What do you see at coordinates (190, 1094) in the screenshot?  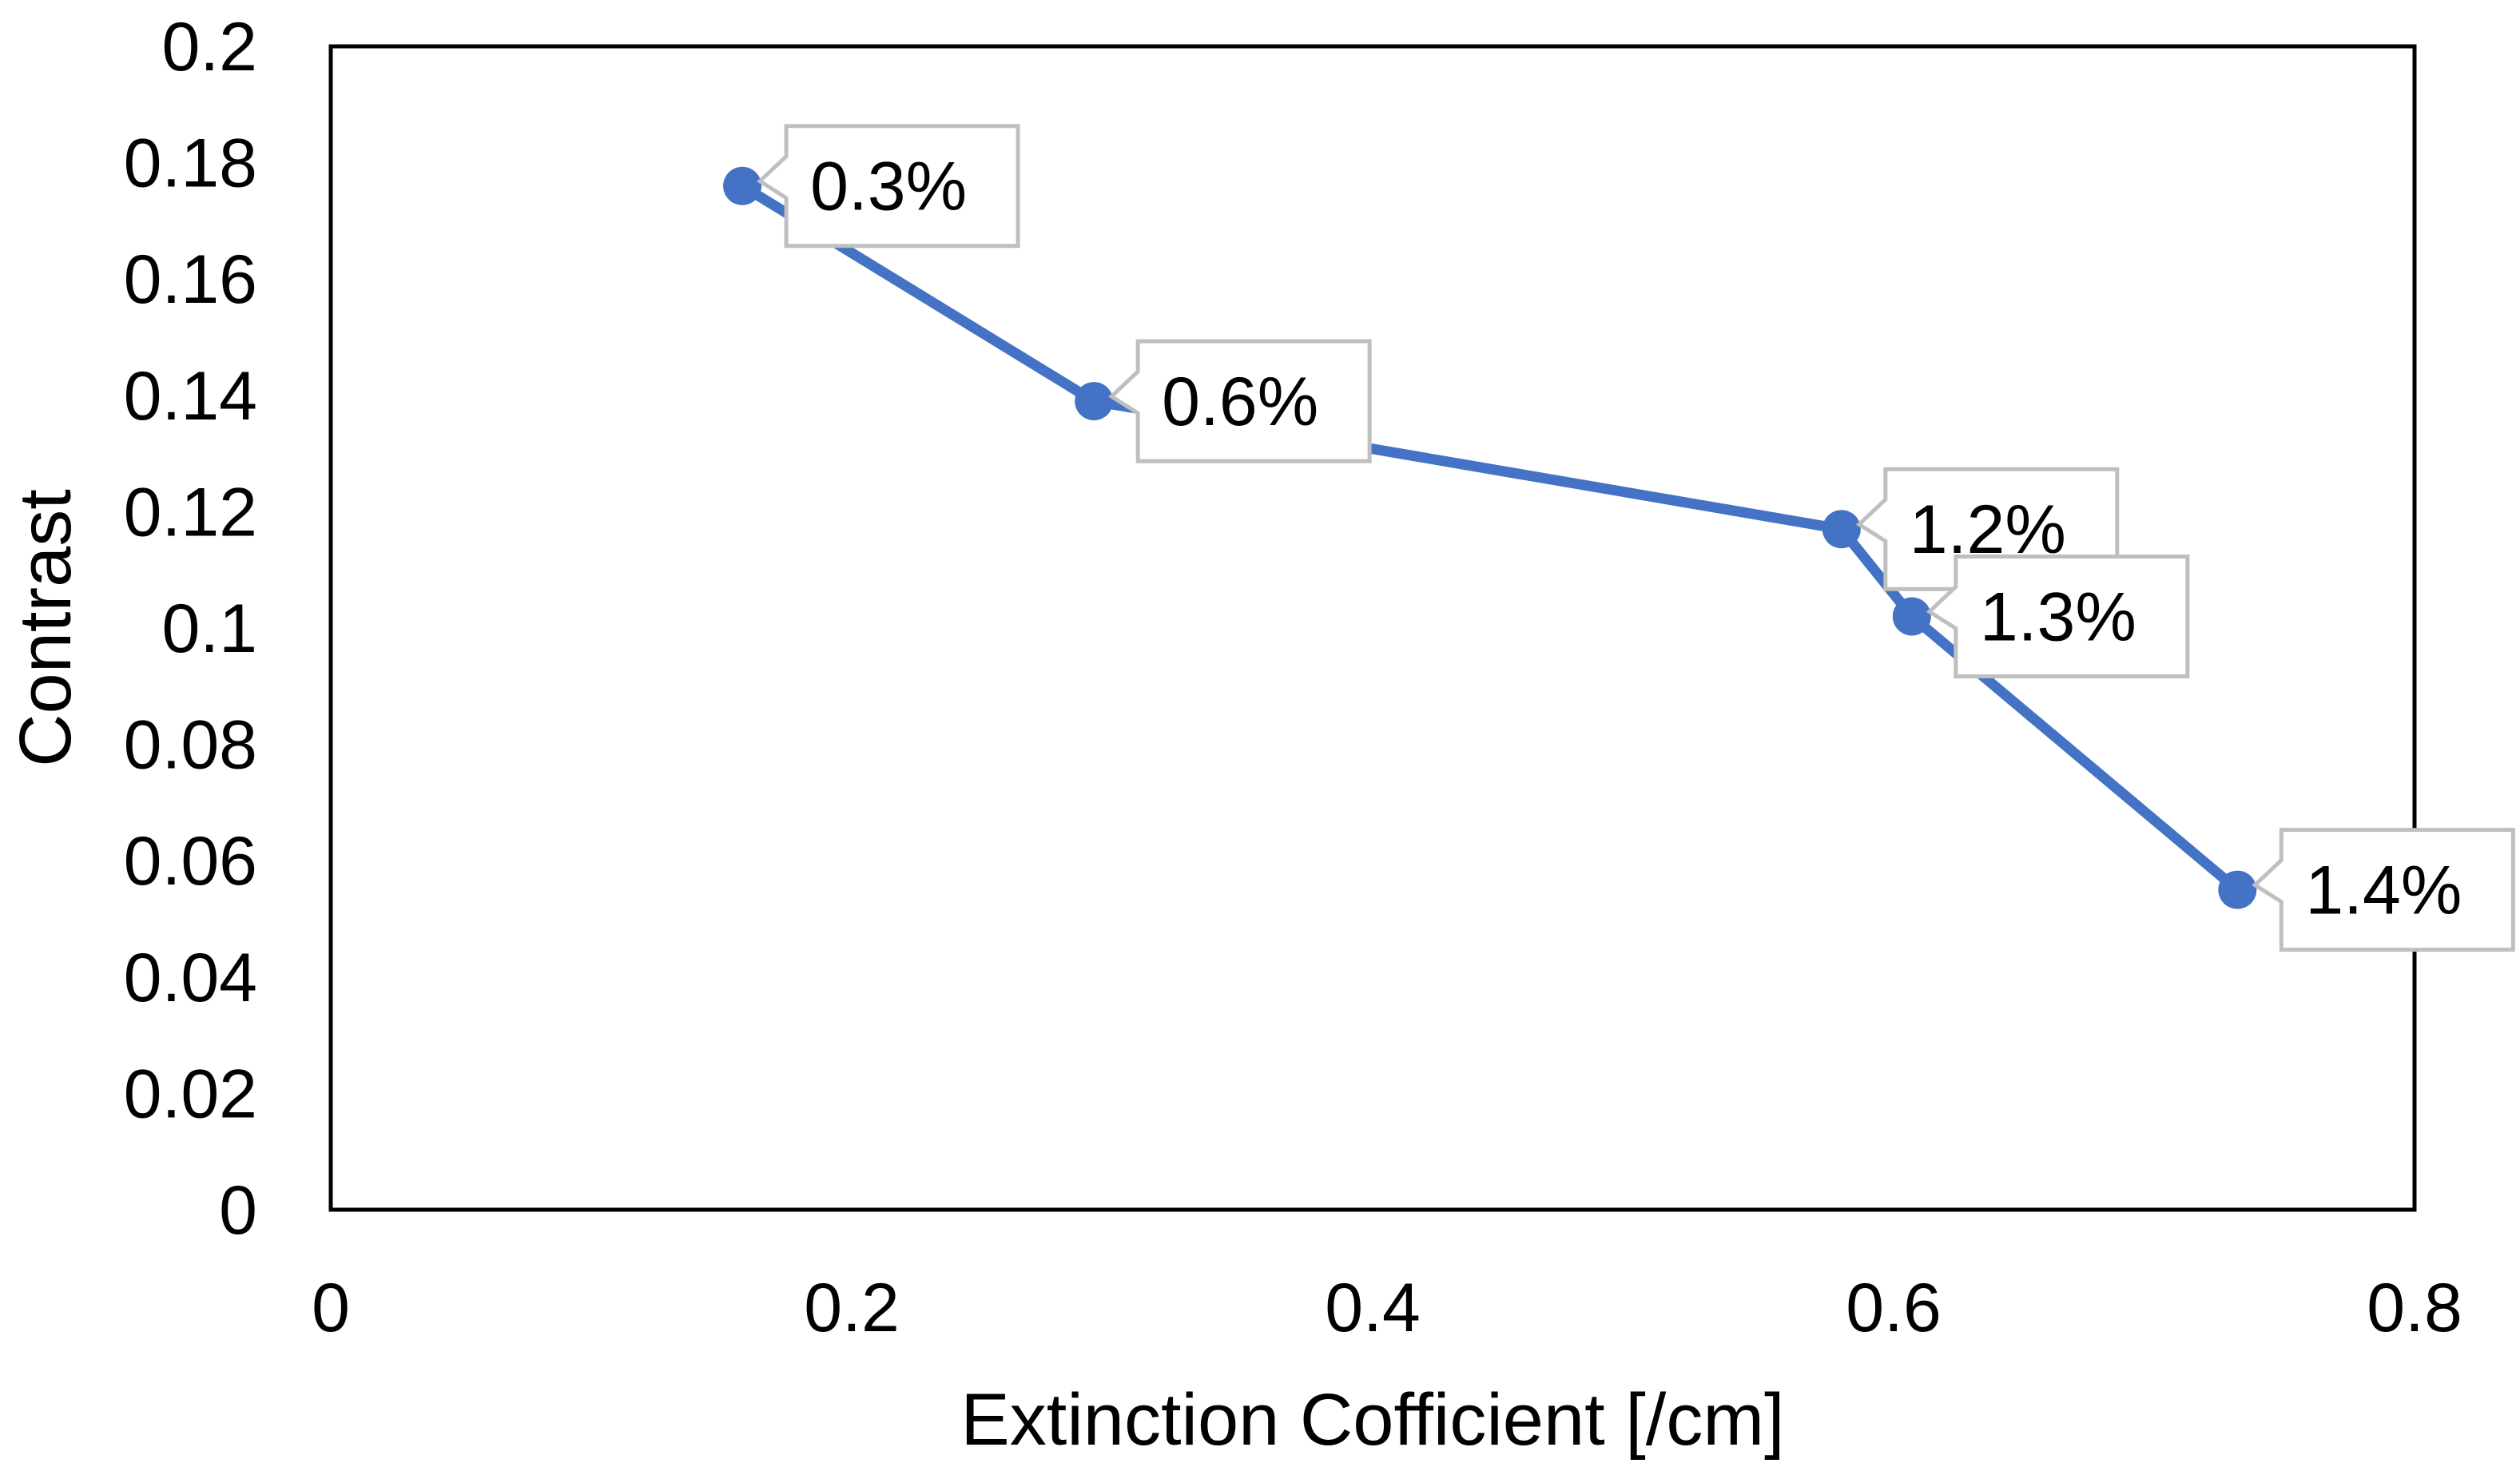 I see `y-tick-label: 0.02` at bounding box center [190, 1094].